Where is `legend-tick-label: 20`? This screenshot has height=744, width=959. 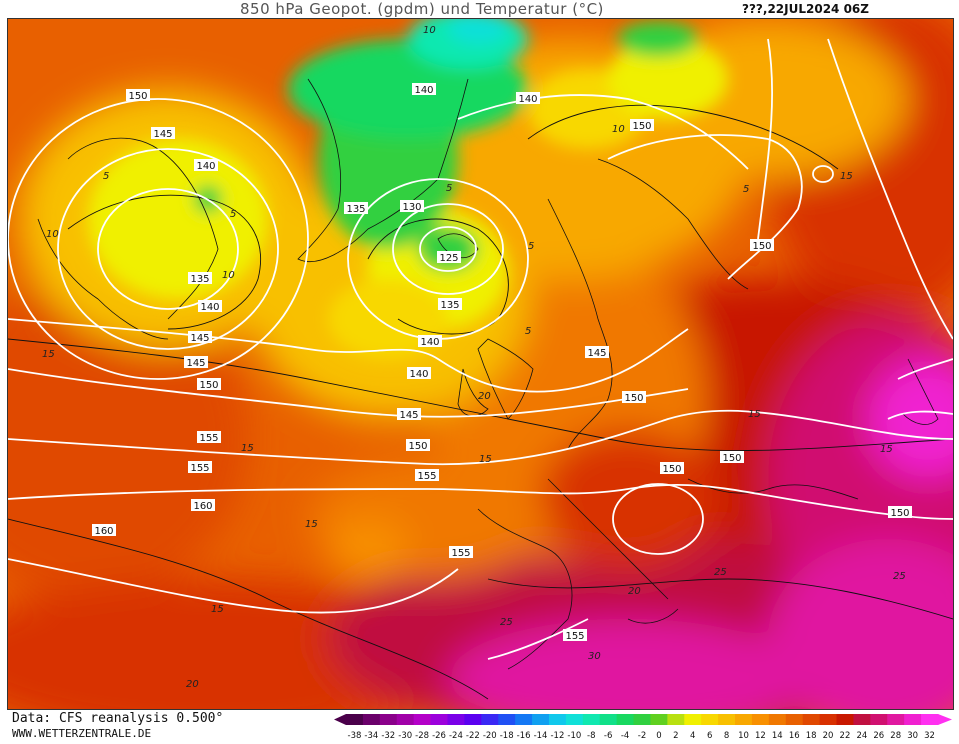 legend-tick-label: 20 is located at coordinates (828, 735).